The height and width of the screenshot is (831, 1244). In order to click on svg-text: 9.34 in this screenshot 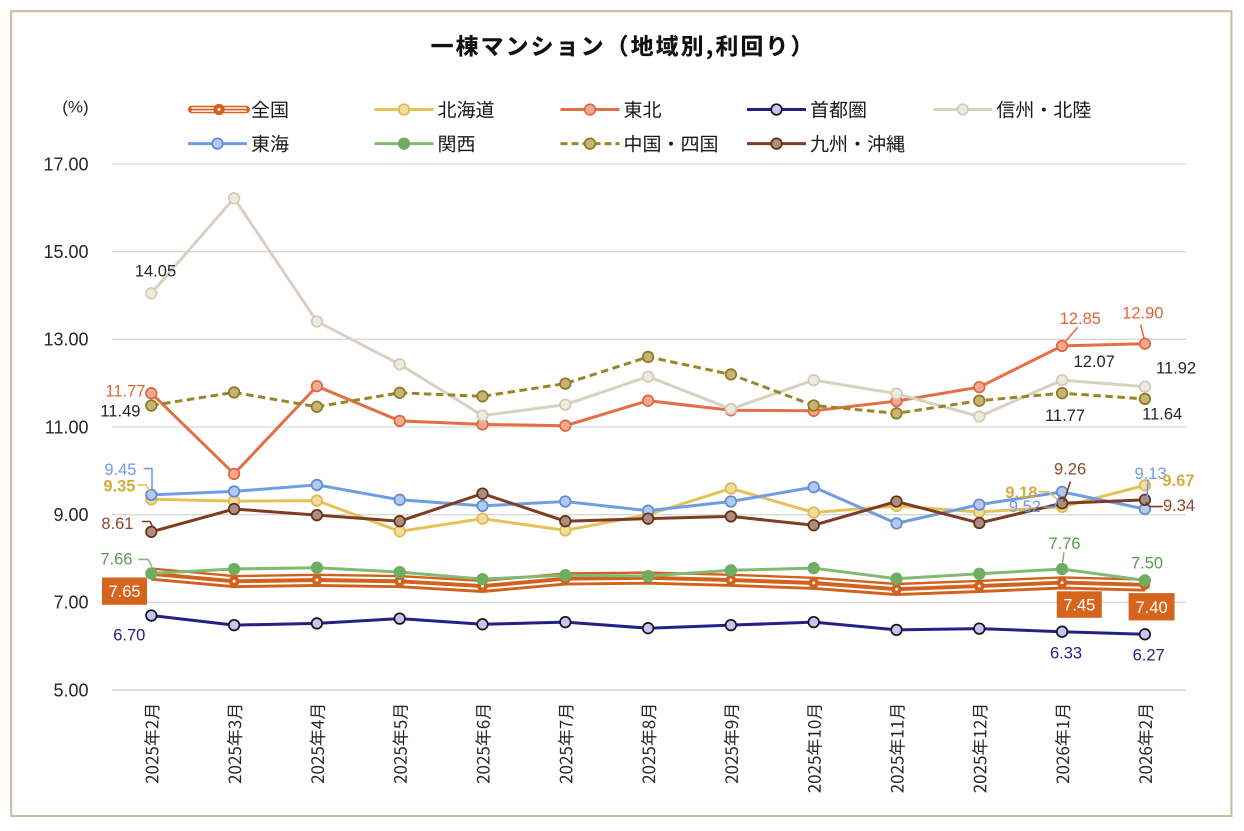, I will do `click(1179, 506)`.